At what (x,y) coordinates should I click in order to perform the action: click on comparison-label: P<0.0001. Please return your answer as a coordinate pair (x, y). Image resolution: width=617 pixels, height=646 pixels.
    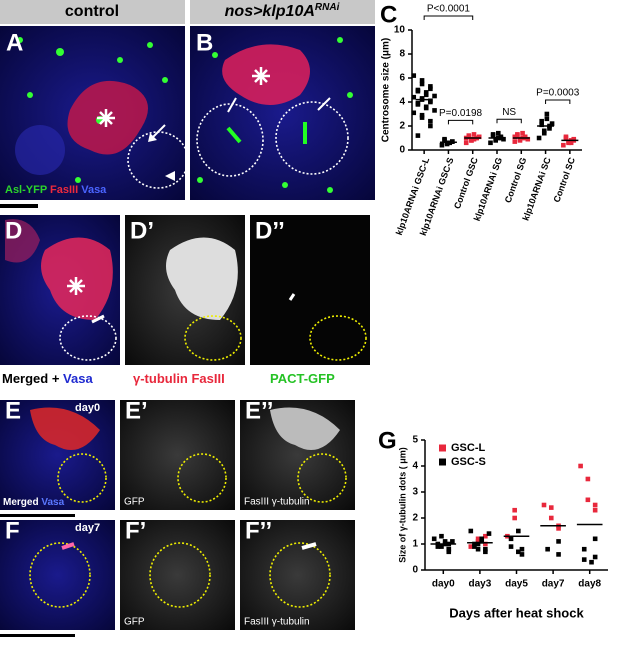
    Looking at the image, I should click on (449, 9).